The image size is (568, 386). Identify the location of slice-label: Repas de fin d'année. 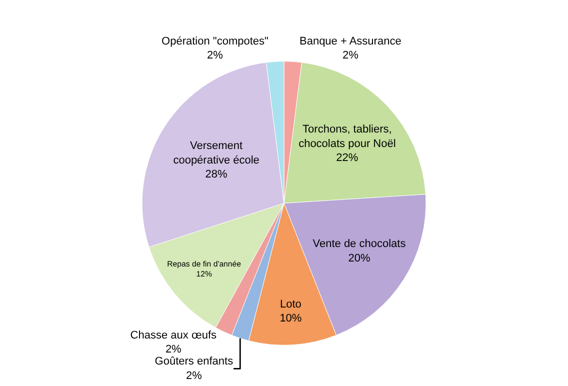
(204, 263).